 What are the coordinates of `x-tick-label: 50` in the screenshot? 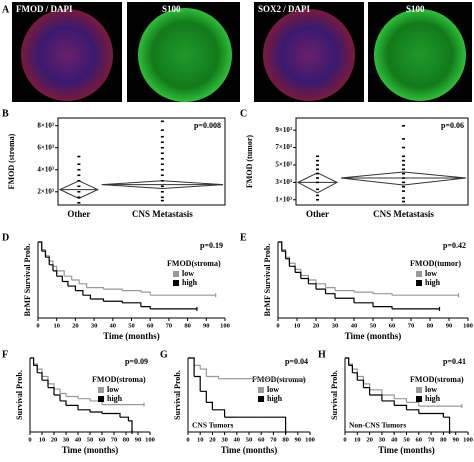 It's located at (373, 325).